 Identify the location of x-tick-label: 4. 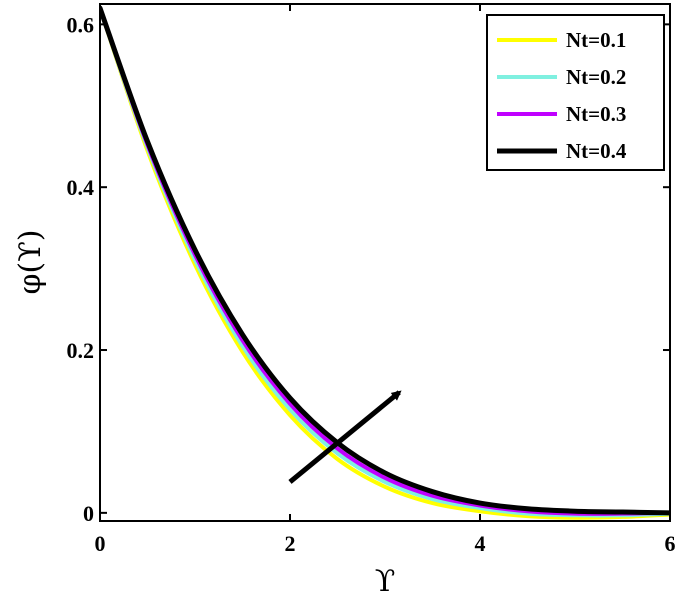
(480, 543).